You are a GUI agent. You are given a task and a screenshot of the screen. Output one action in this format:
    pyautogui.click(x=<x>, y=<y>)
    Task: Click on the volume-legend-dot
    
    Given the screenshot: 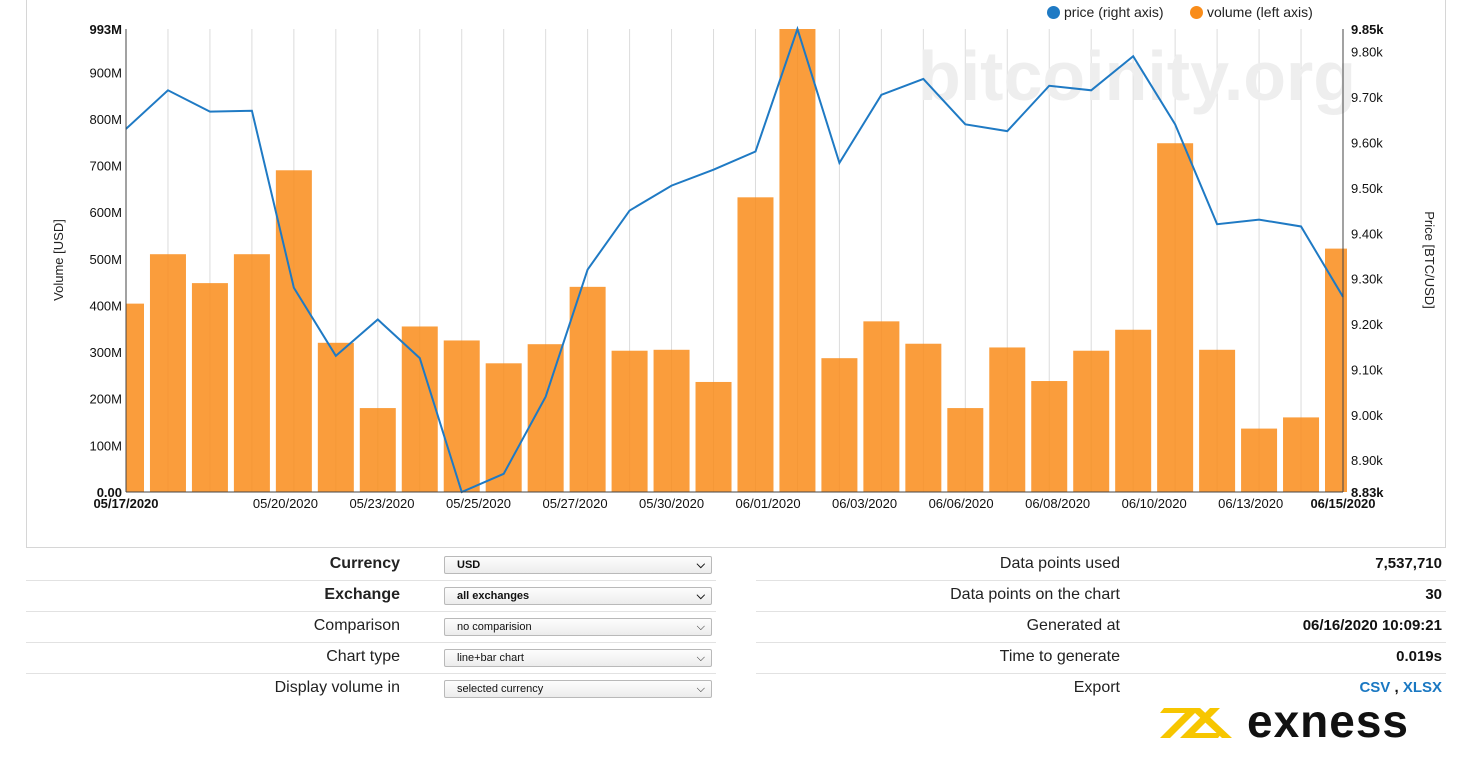 What is the action you would take?
    pyautogui.click(x=1196, y=12)
    